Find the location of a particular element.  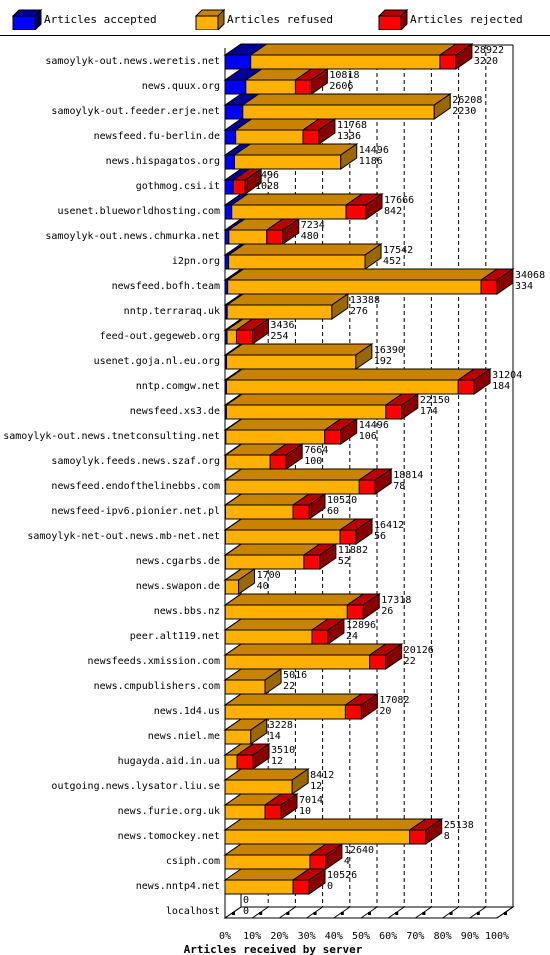

row-1-bar-rejected-side is located at coordinates (464, 56).